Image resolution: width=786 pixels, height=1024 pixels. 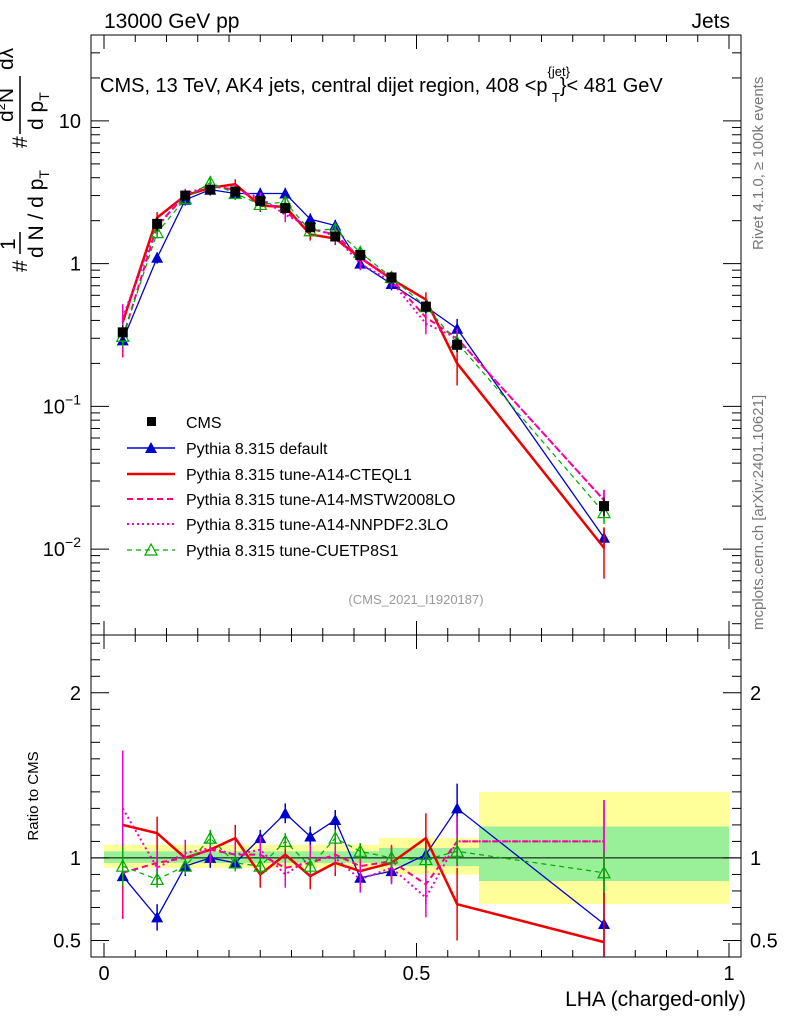 I want to click on legend-label-cteql1: Pythia 8.315 tune-A14-CTEQL1, so click(x=299, y=475).